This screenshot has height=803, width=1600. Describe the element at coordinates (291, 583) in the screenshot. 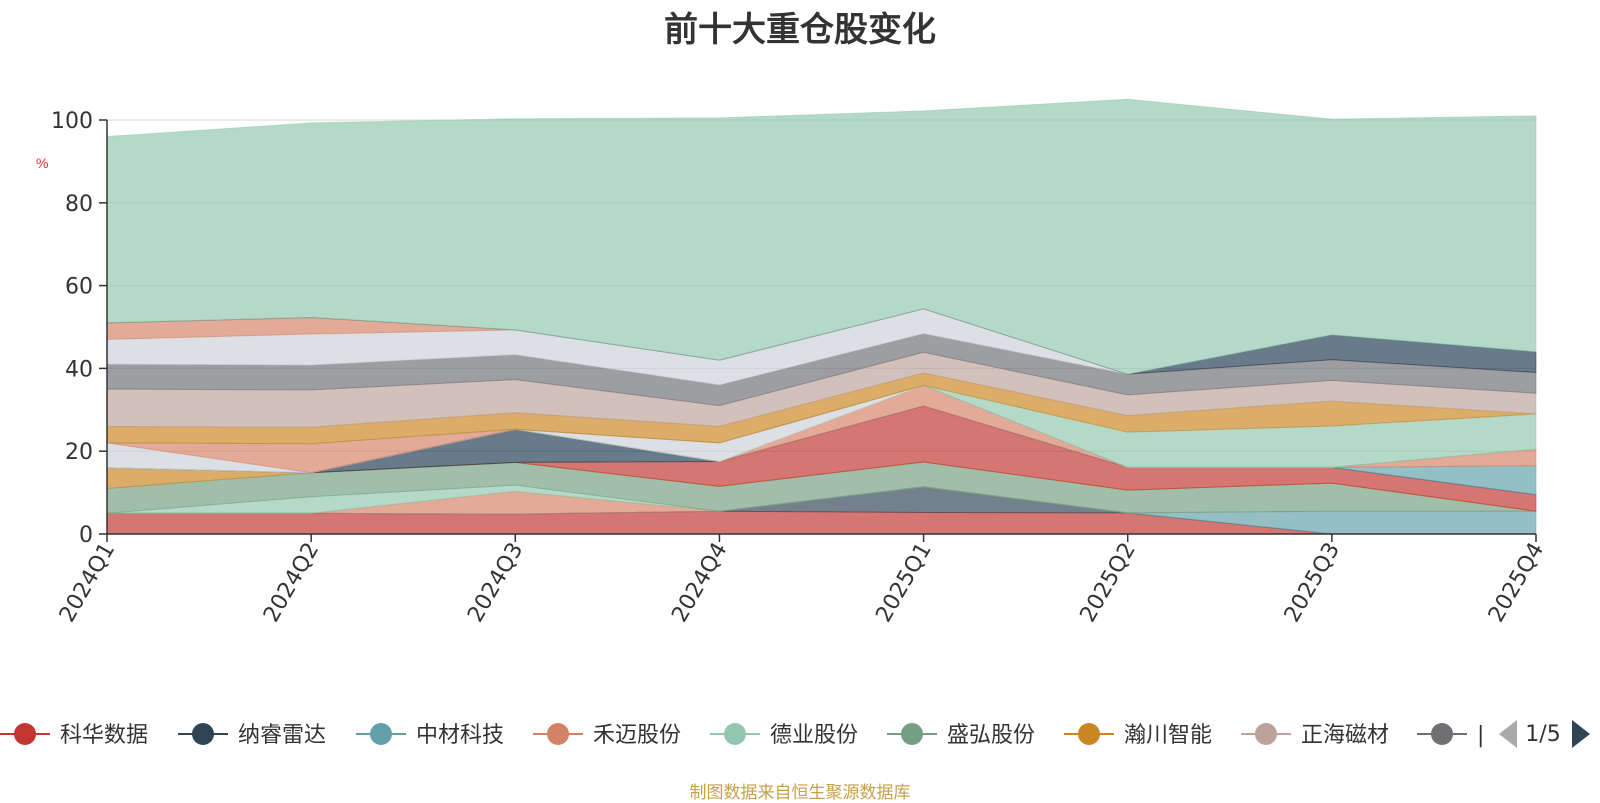

I see `x-tick-label: 2024Q2` at that location.